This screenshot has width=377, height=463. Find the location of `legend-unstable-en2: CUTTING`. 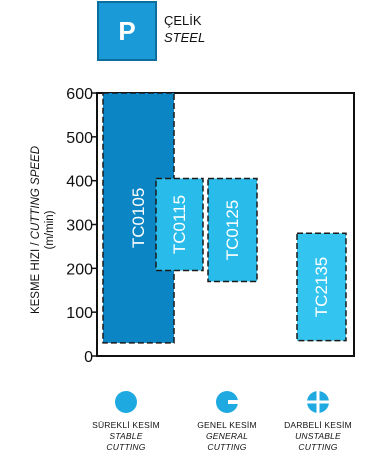

legend-unstable-en2: CUTTING is located at coordinates (318, 447).